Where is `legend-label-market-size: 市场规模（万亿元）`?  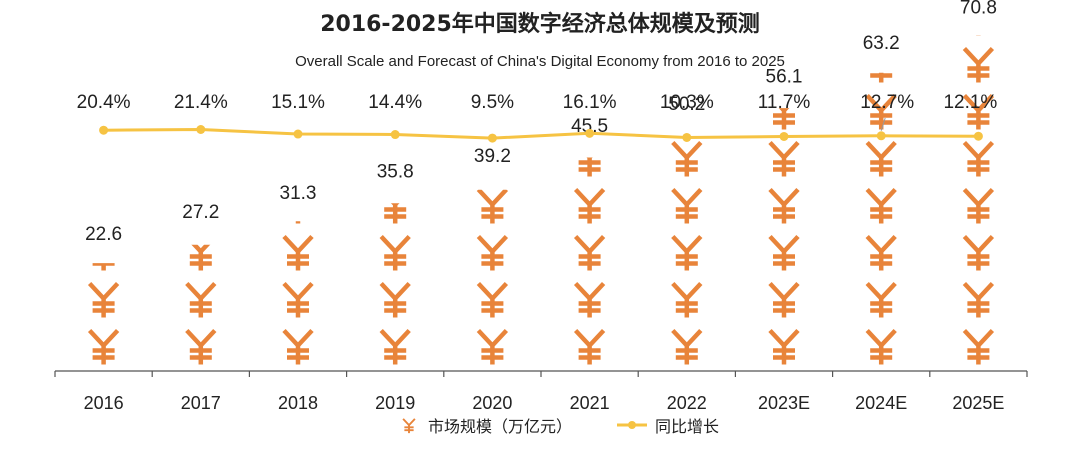
legend-label-market-size: 市场规模（万亿元） is located at coordinates (500, 426).